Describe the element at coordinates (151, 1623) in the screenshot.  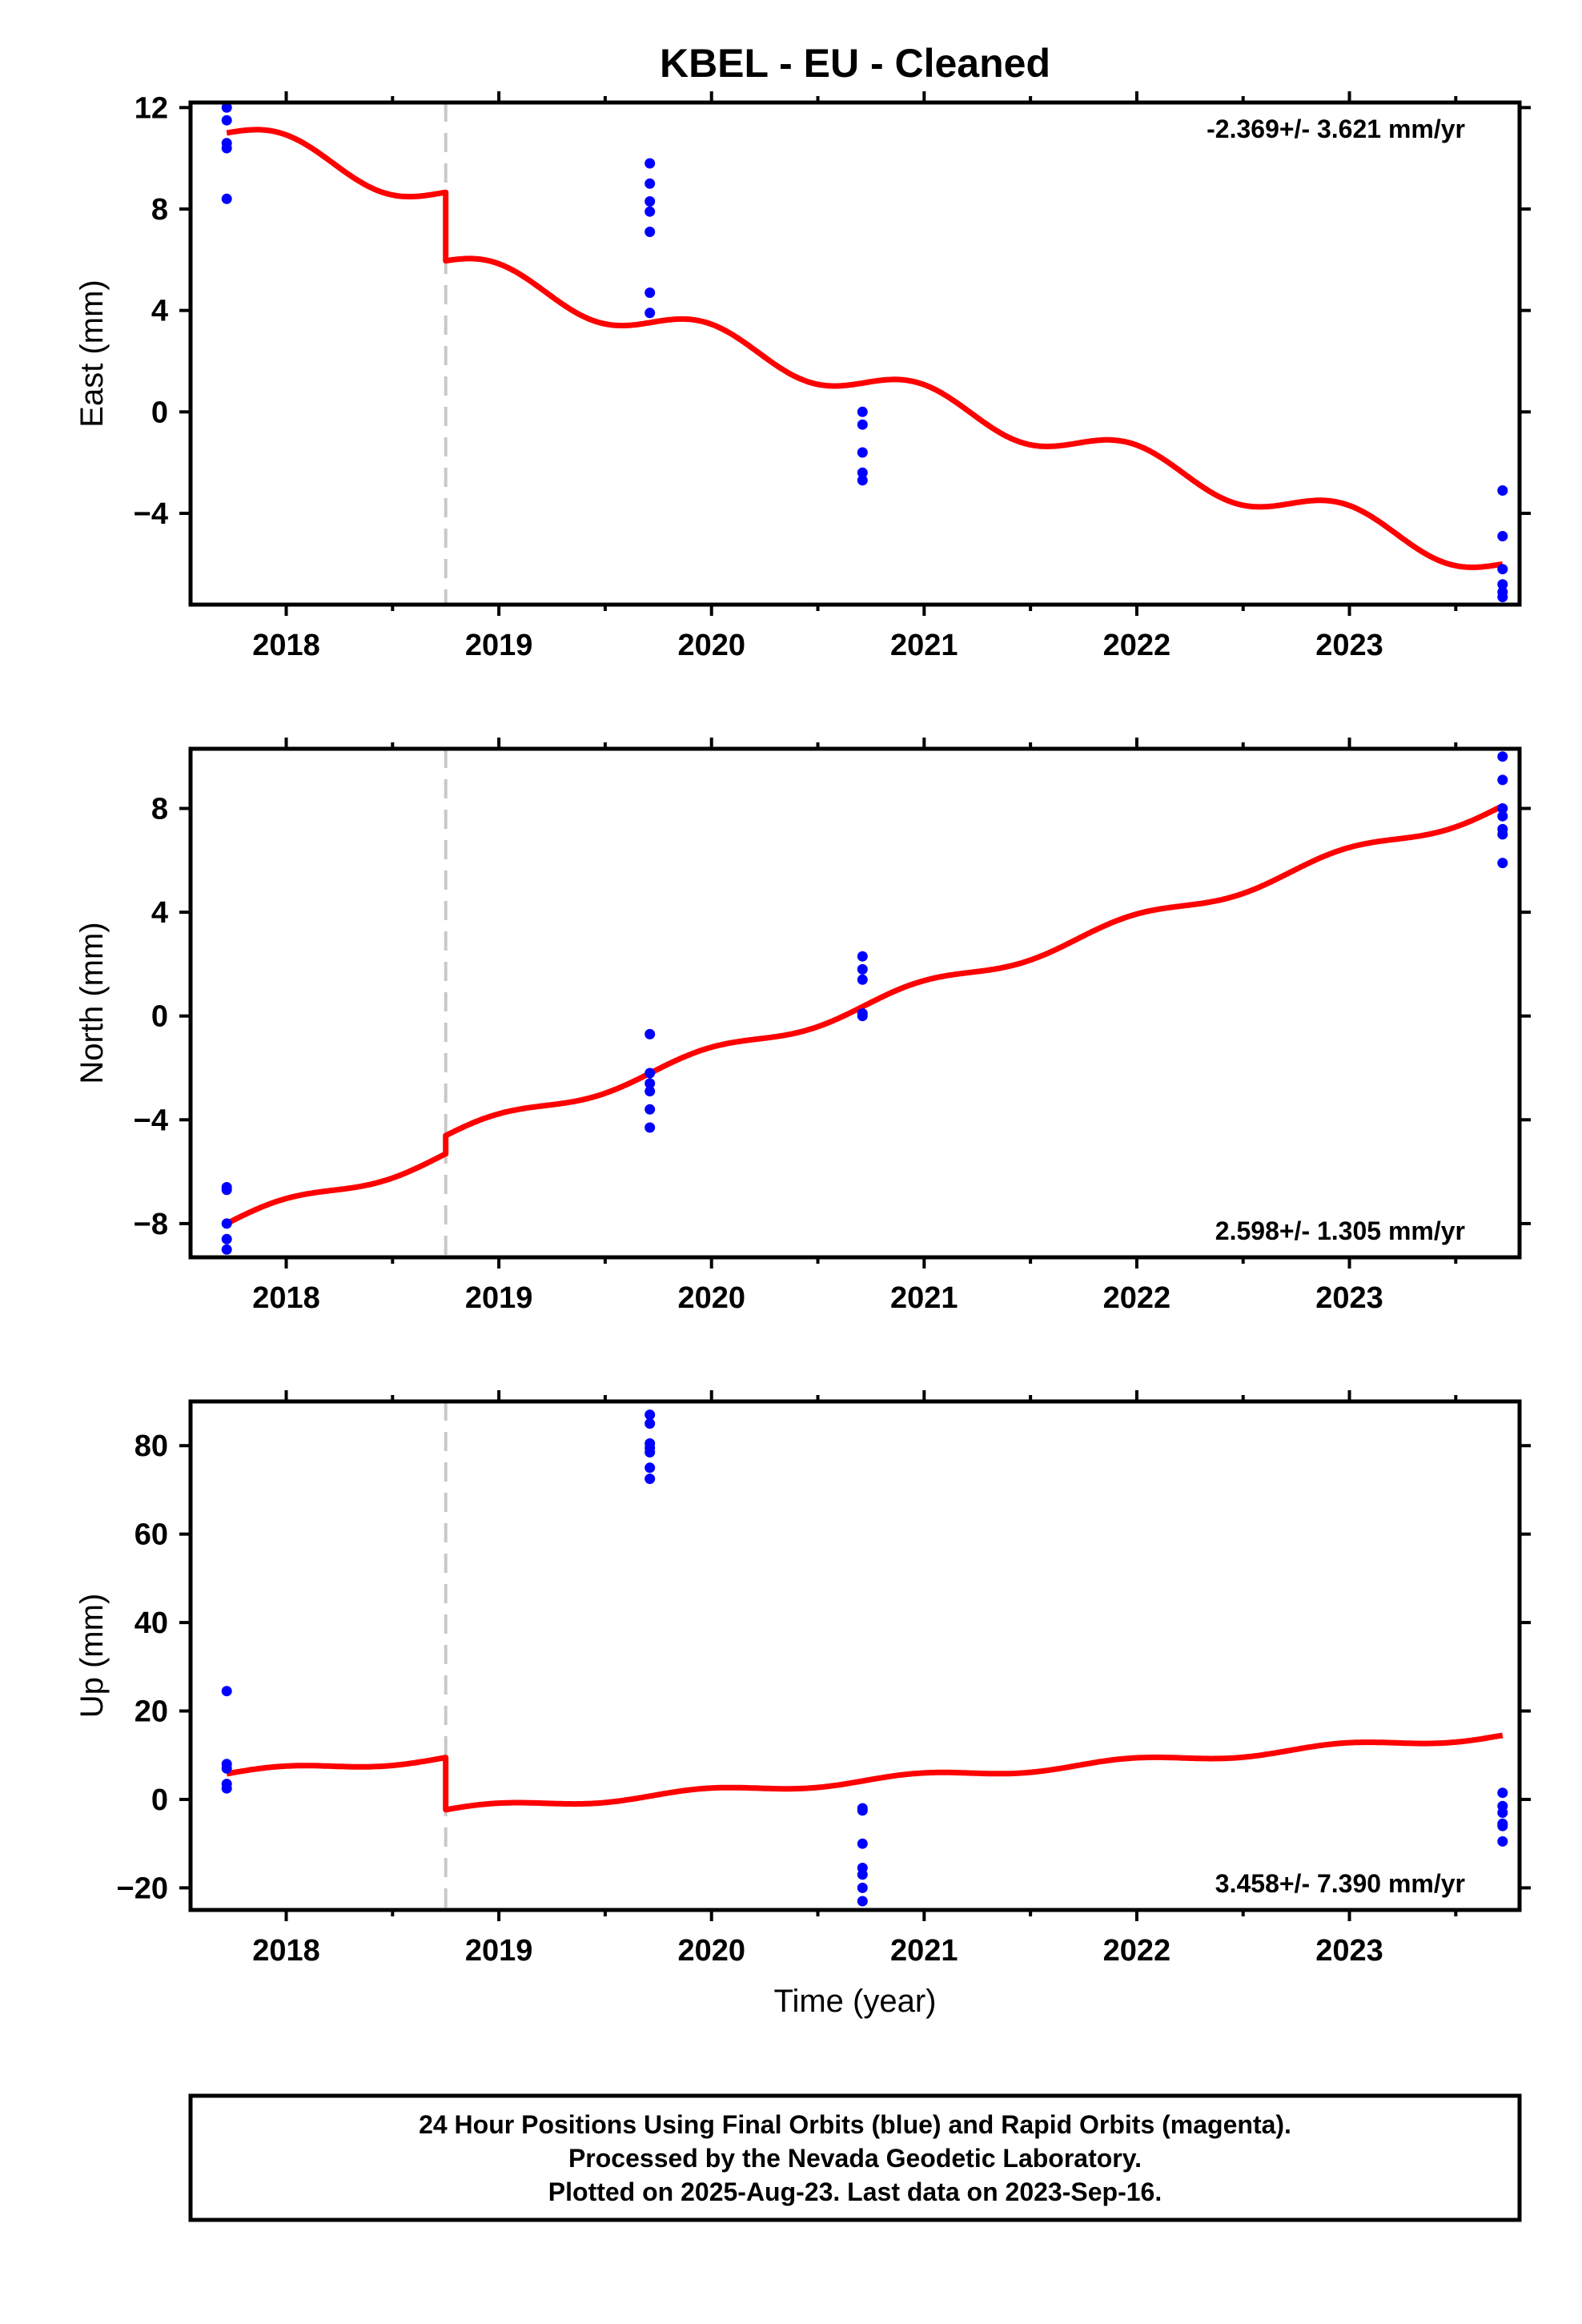
I see `up-ytick-label: 40` at that location.